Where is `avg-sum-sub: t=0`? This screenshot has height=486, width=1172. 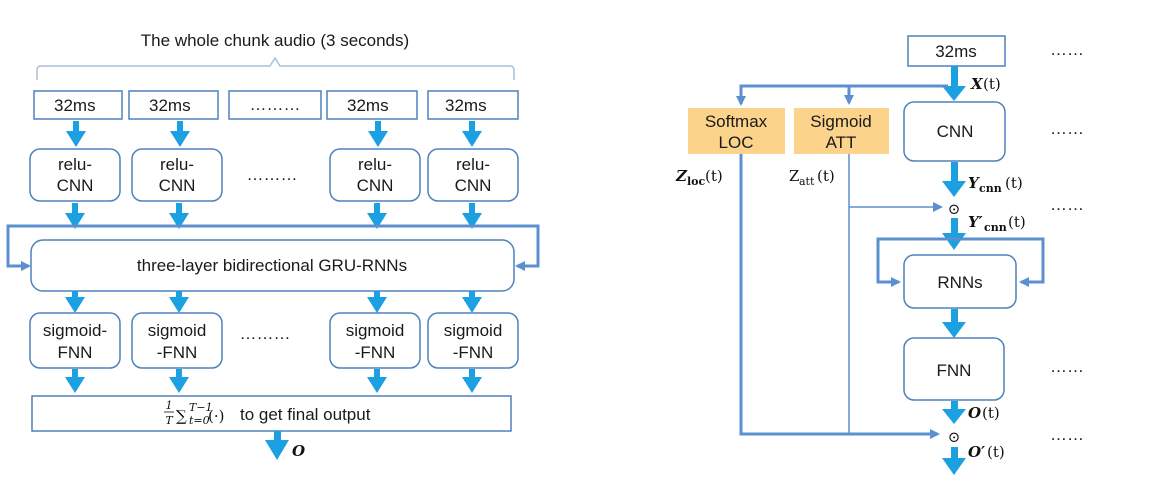
avg-sum-sub: t=0 is located at coordinates (199, 420).